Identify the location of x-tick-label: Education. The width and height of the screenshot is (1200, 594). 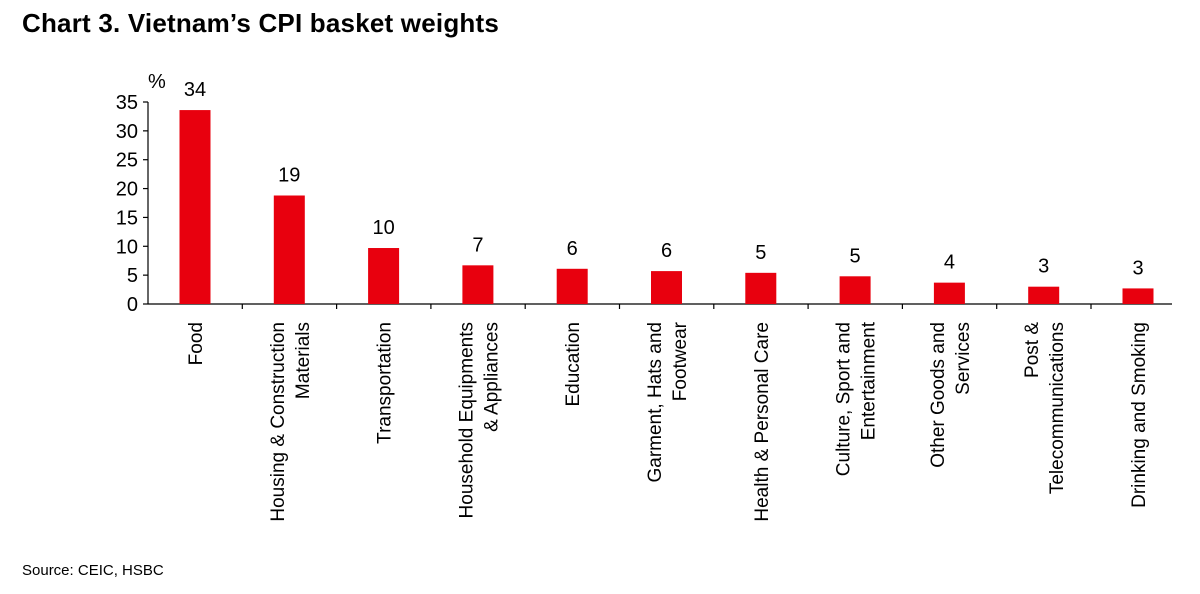
(573, 364).